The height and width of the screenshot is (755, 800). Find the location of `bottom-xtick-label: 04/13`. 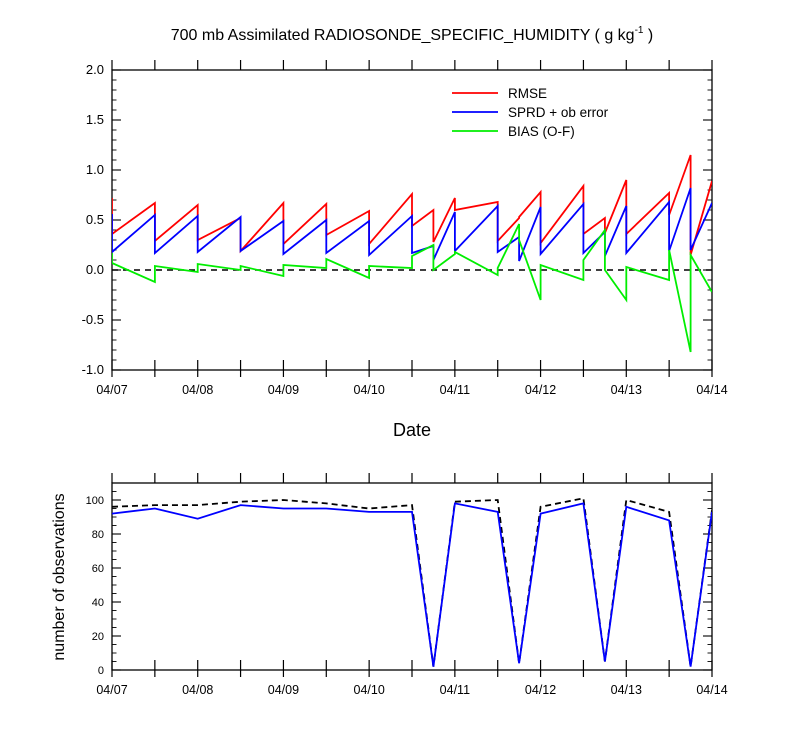

bottom-xtick-label: 04/13 is located at coordinates (626, 690).